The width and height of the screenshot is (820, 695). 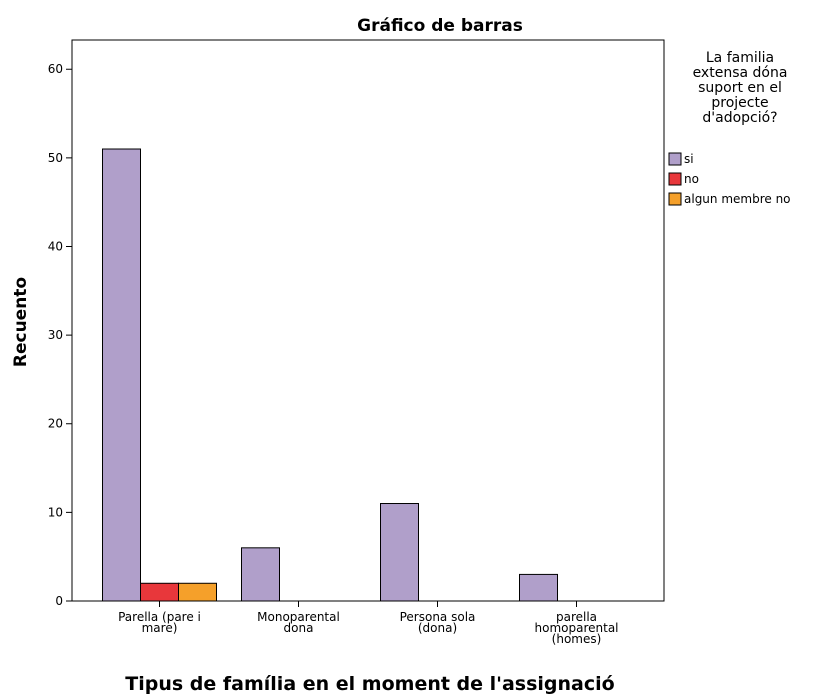 I want to click on legend-label: si, so click(x=689, y=159).